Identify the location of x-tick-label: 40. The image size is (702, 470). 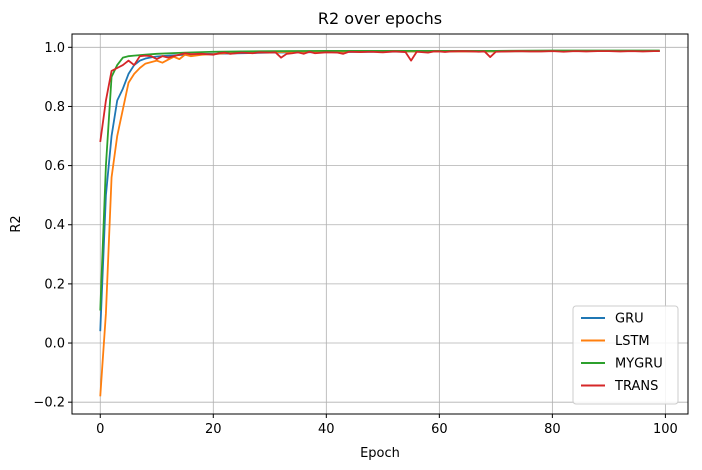
(326, 429).